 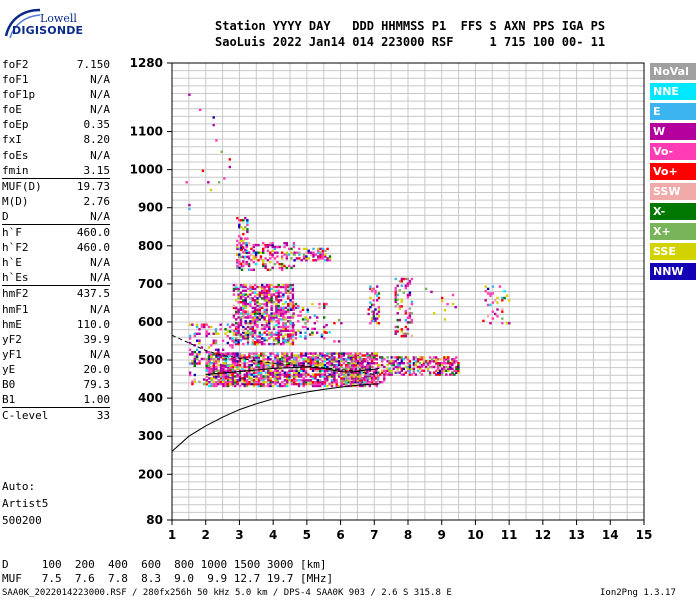 I want to click on y-tick-label: 1000, so click(x=146, y=170).